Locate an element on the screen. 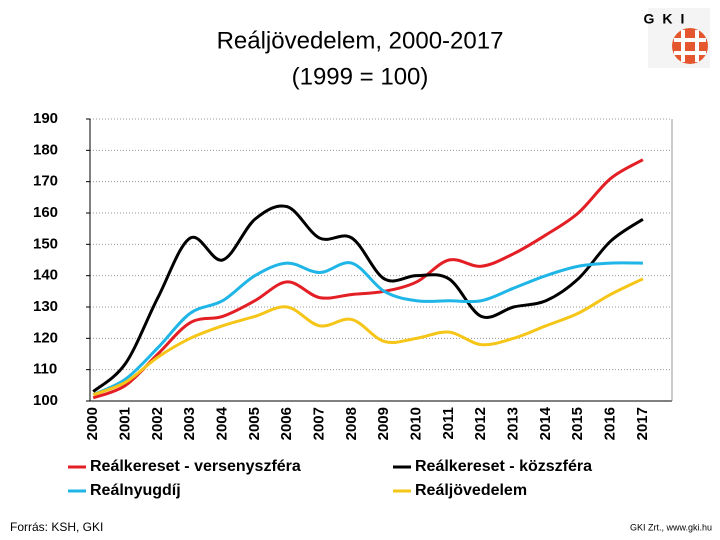 This screenshot has width=720, height=540. source: Forrás: KSH, GKI is located at coordinates (56, 527).